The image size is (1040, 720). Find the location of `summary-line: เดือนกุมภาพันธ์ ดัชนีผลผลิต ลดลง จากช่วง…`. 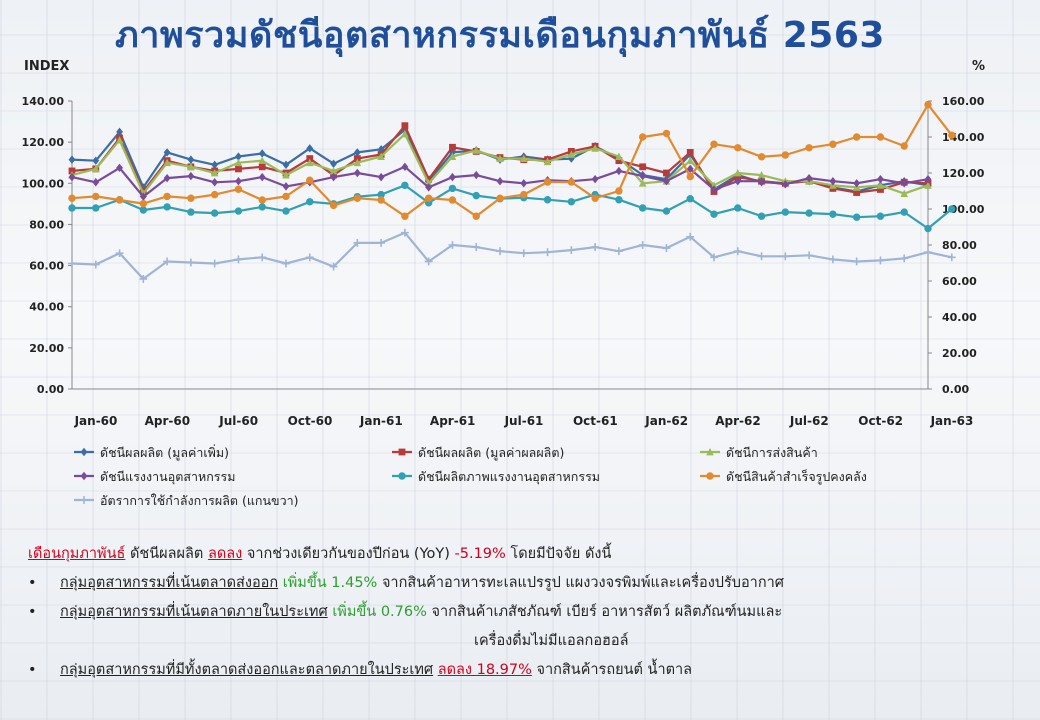

summary-line: เดือนกุมภาพันธ์ ดัชนีผลผลิต ลดลง จากช่วง… is located at coordinates (523, 554).